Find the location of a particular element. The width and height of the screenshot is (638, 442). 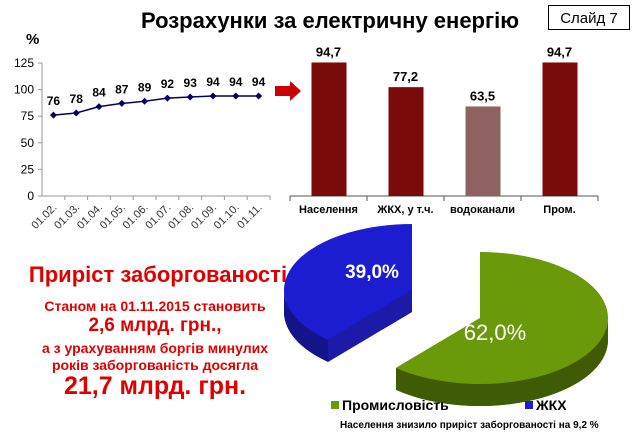

y-tick-label: 75 is located at coordinates (28, 116).